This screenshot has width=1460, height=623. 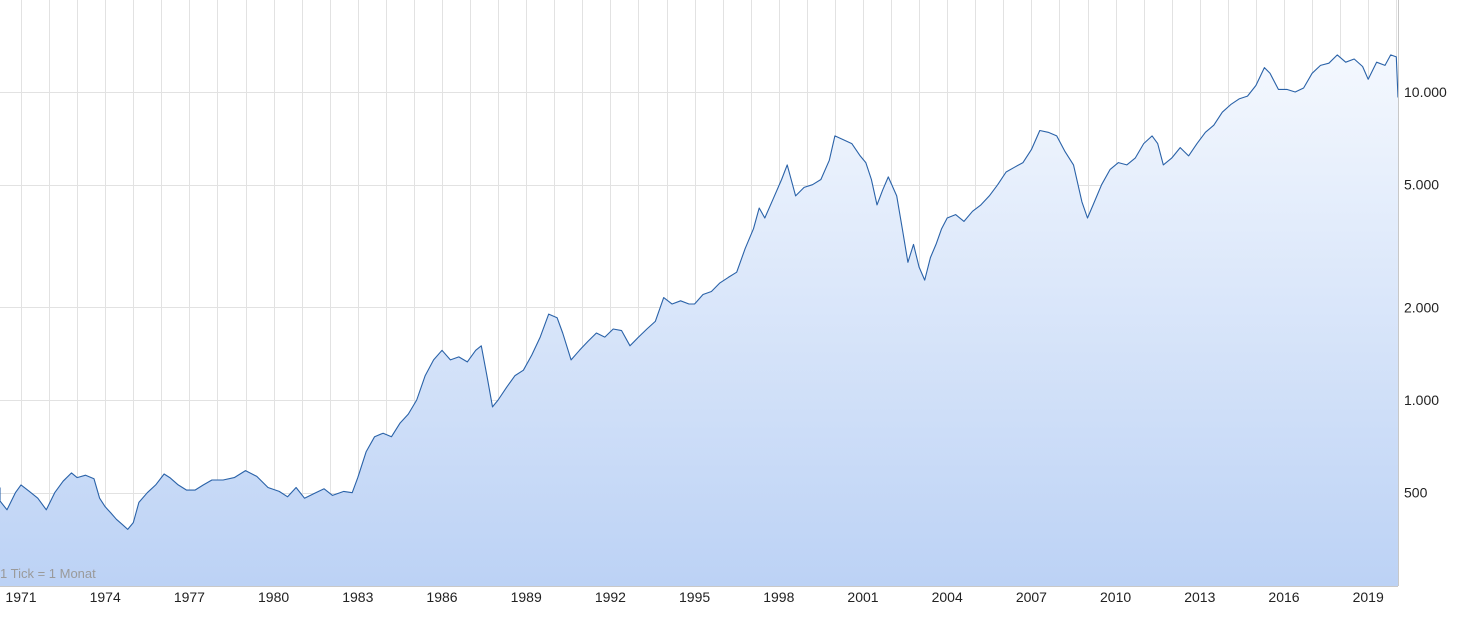 What do you see at coordinates (1425, 92) in the screenshot?
I see `y-tick-label: 10.000` at bounding box center [1425, 92].